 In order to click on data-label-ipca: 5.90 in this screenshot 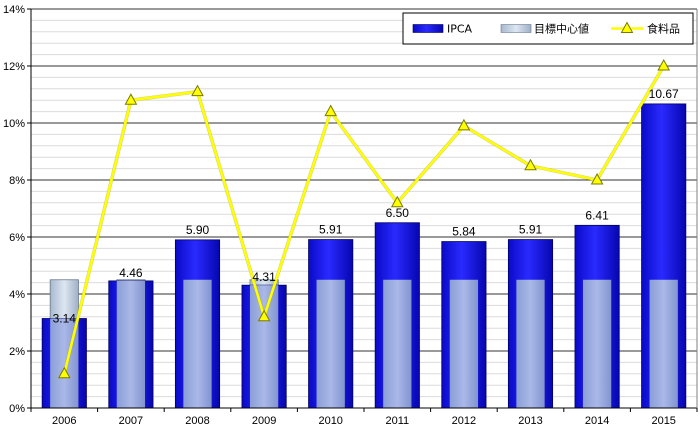, I will do `click(198, 230)`.